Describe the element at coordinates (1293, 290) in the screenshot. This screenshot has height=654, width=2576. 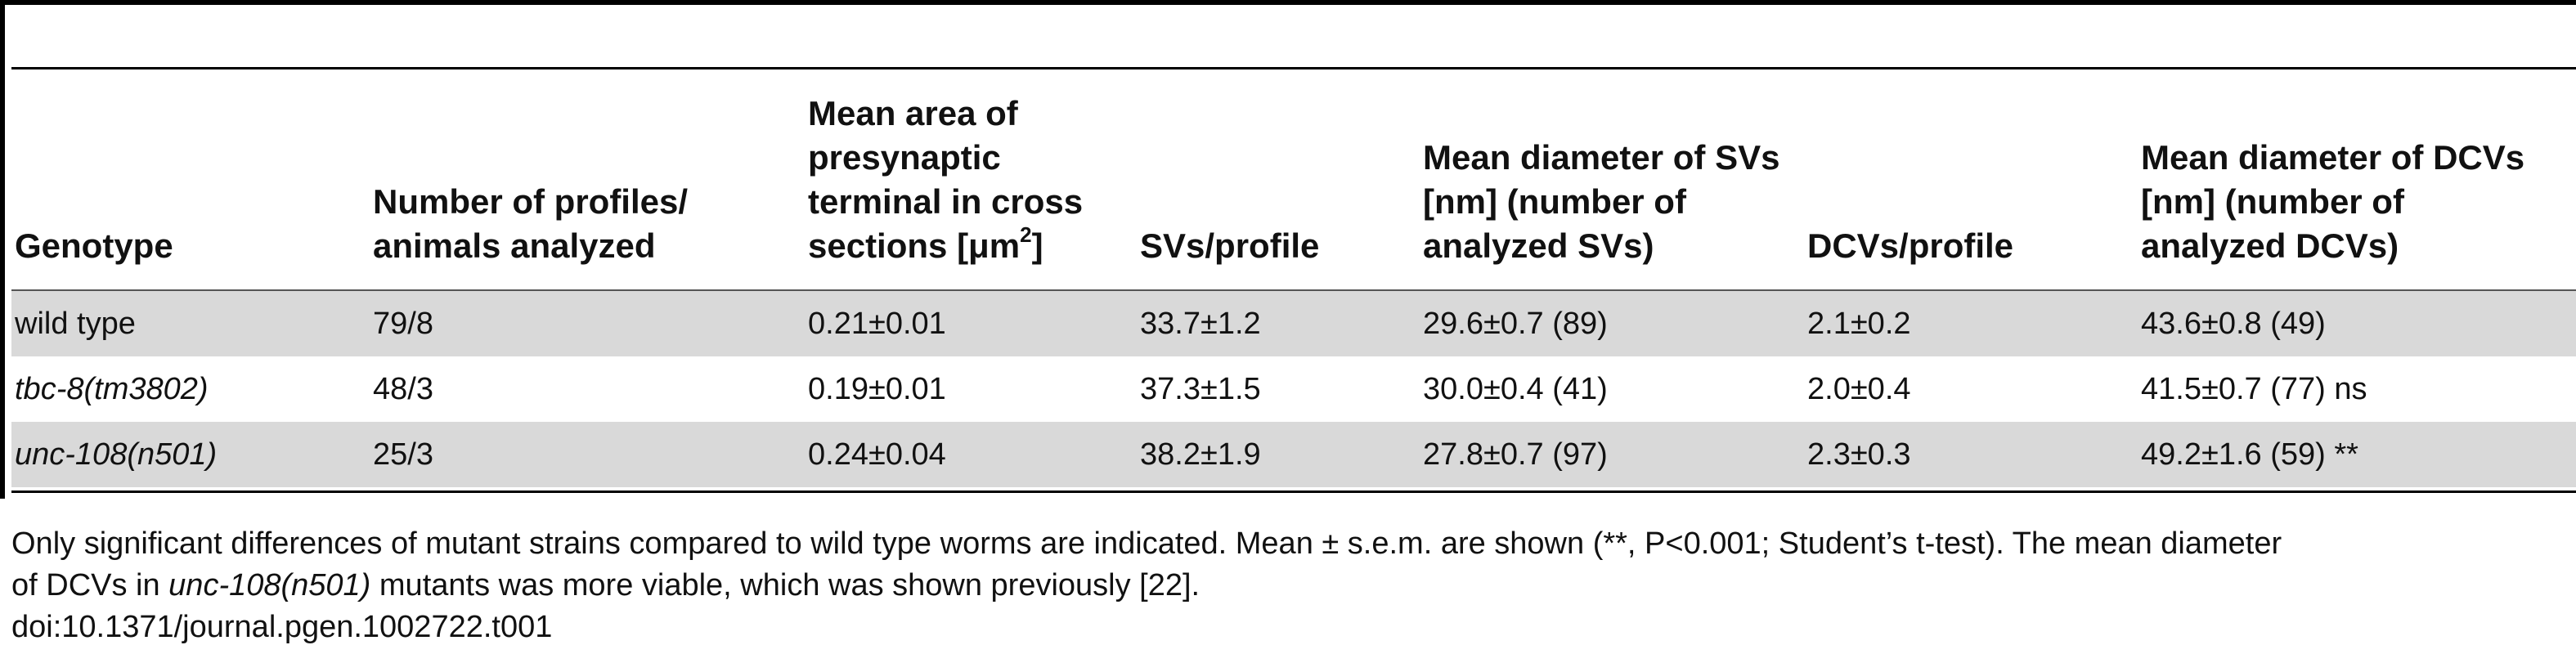
I see `header-bottom-rule` at that location.